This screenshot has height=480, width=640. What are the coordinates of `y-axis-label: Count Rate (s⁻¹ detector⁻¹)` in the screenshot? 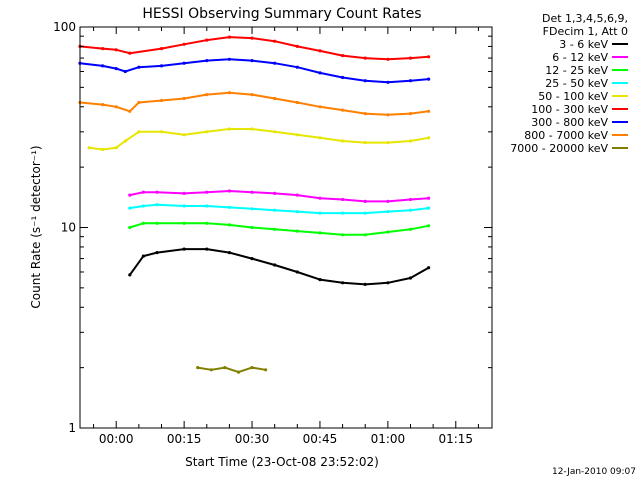 It's located at (36, 226).